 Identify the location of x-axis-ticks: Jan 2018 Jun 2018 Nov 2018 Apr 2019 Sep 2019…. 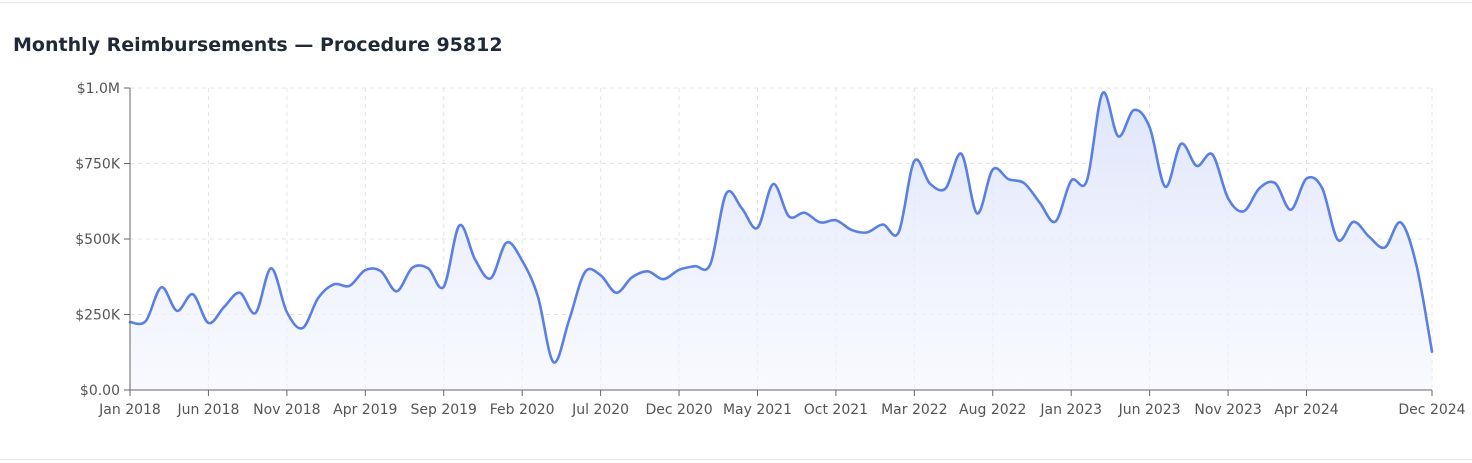
(782, 404).